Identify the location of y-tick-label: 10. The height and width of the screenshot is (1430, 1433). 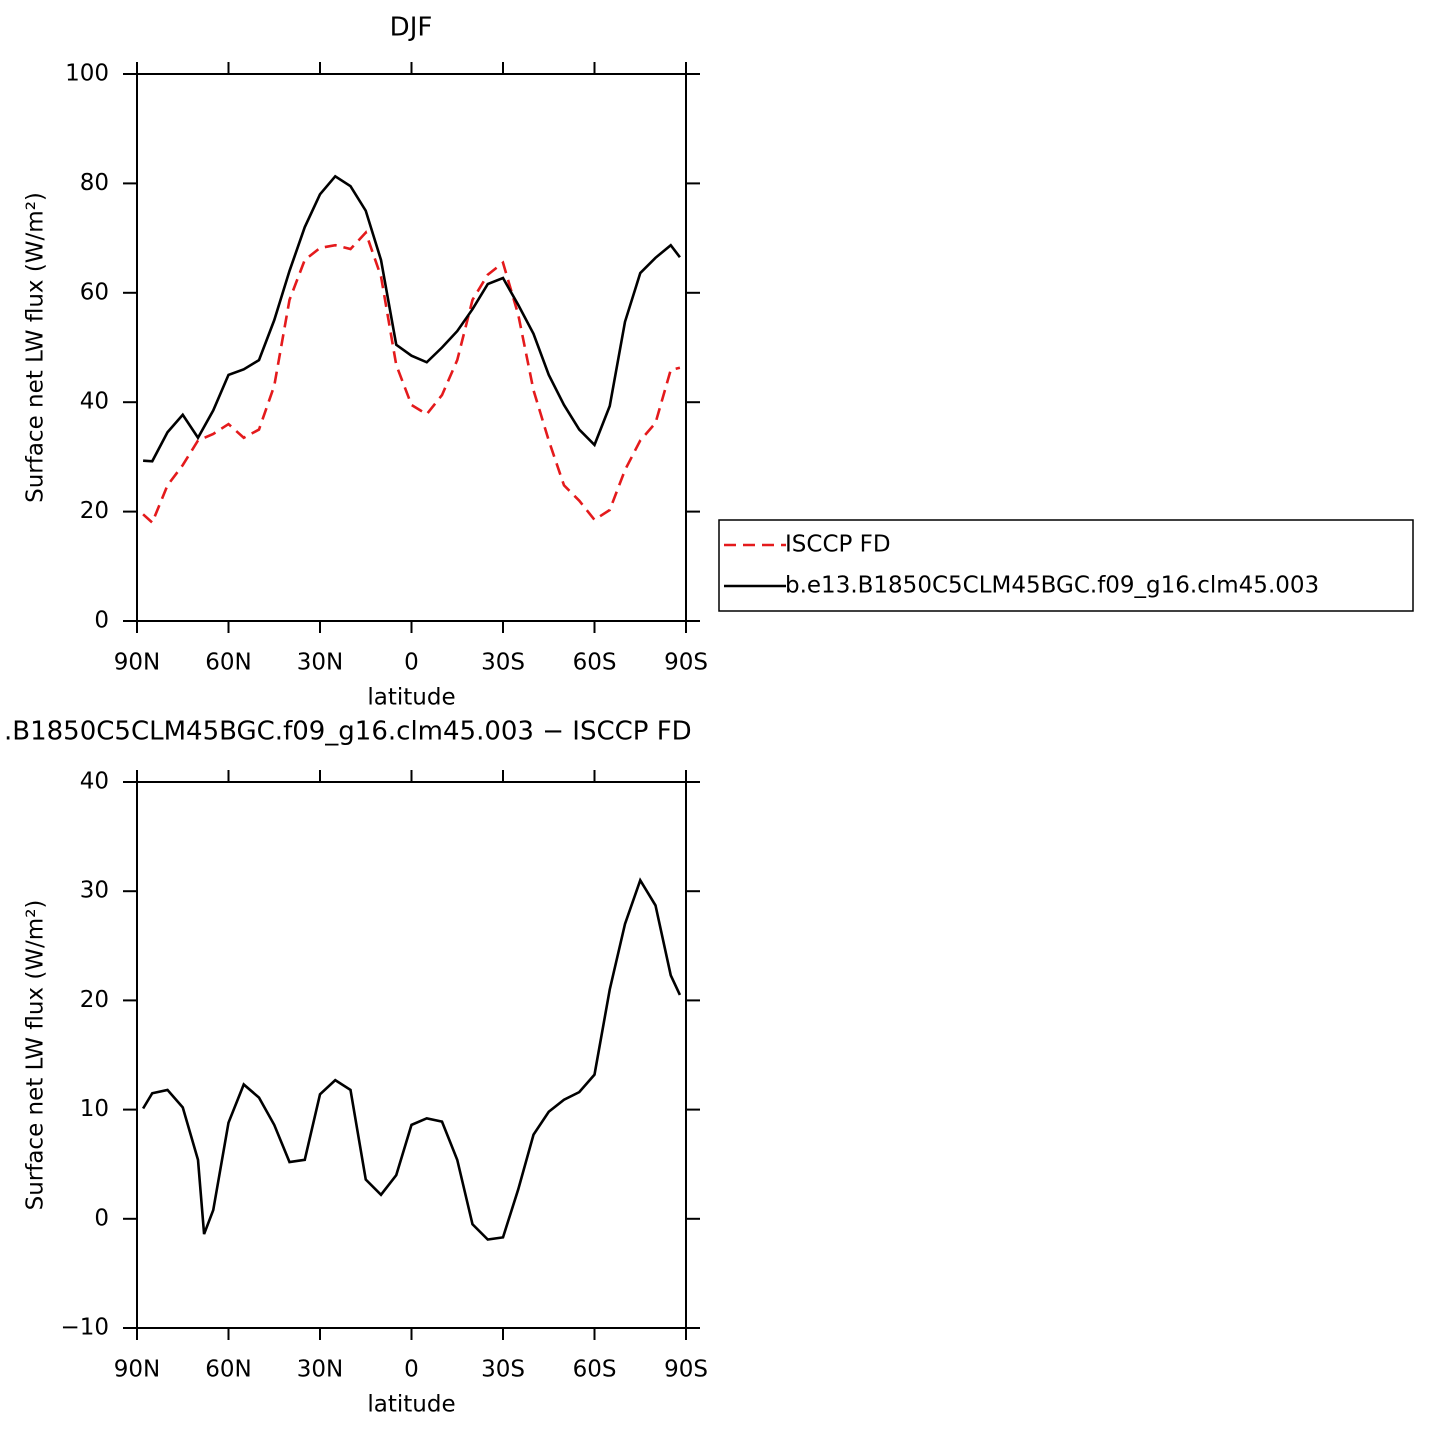
(94, 1109).